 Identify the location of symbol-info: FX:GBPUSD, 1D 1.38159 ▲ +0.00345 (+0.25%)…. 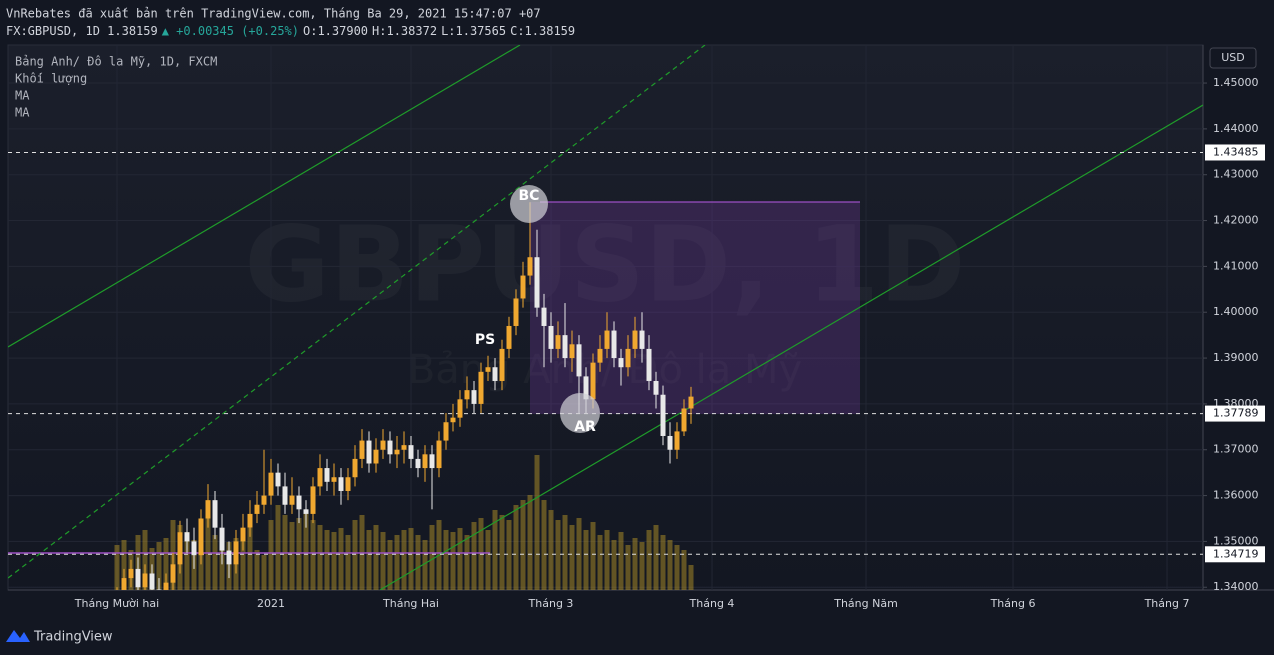
(290, 31).